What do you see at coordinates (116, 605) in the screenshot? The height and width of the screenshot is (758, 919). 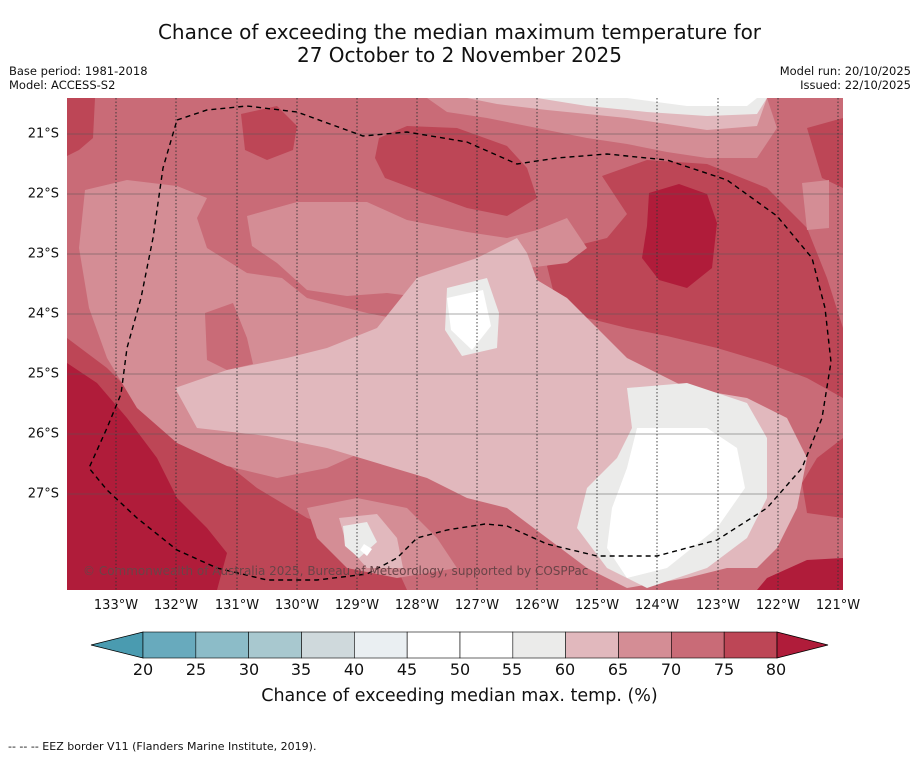 I see `lon-label-133w: 133°W` at bounding box center [116, 605].